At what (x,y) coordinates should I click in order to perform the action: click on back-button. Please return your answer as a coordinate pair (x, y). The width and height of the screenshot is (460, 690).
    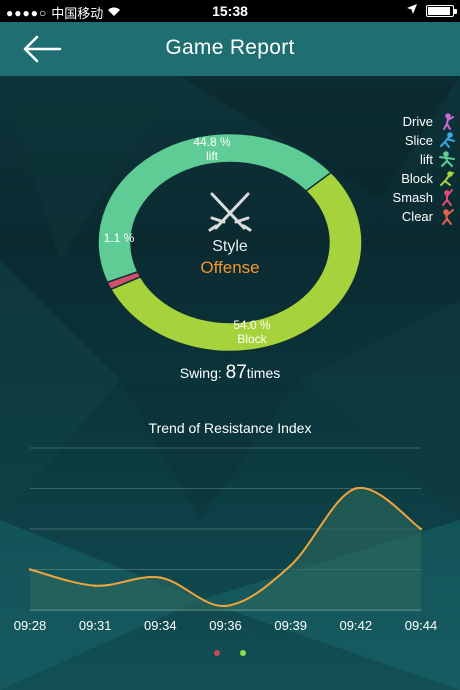
    Looking at the image, I should click on (42, 49).